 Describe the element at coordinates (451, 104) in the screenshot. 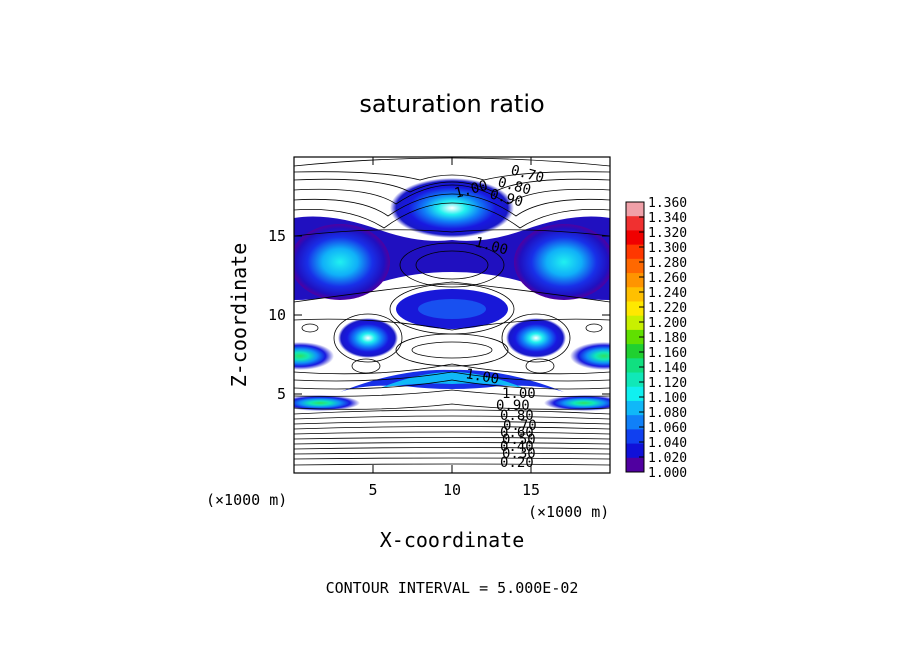

I see `chart-title: saturation ratio` at that location.